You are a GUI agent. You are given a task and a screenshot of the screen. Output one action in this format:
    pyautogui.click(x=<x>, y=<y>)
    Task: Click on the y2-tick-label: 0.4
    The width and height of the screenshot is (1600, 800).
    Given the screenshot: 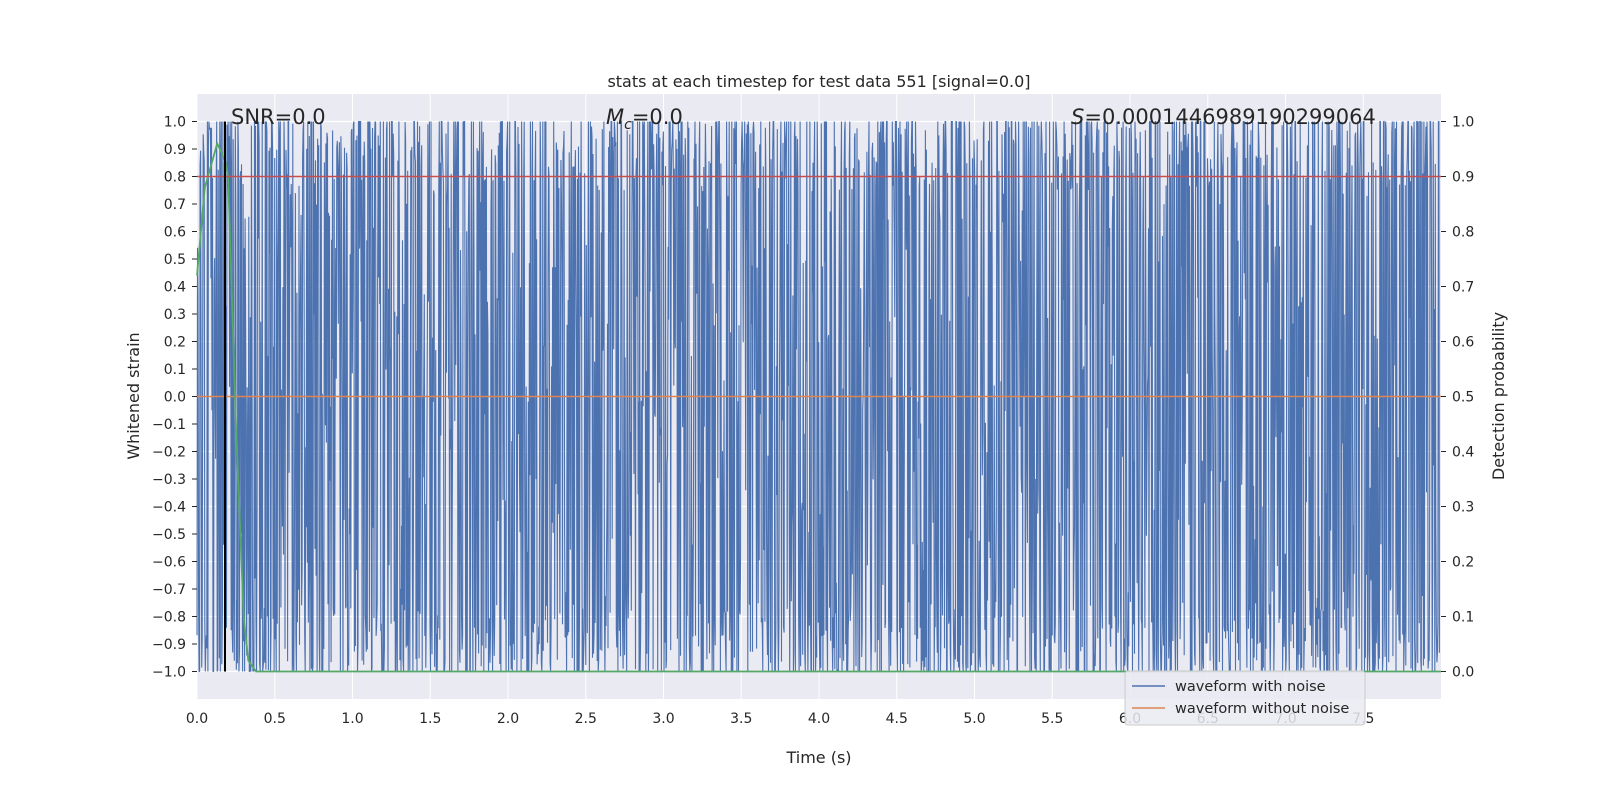 What is the action you would take?
    pyautogui.click(x=1463, y=453)
    